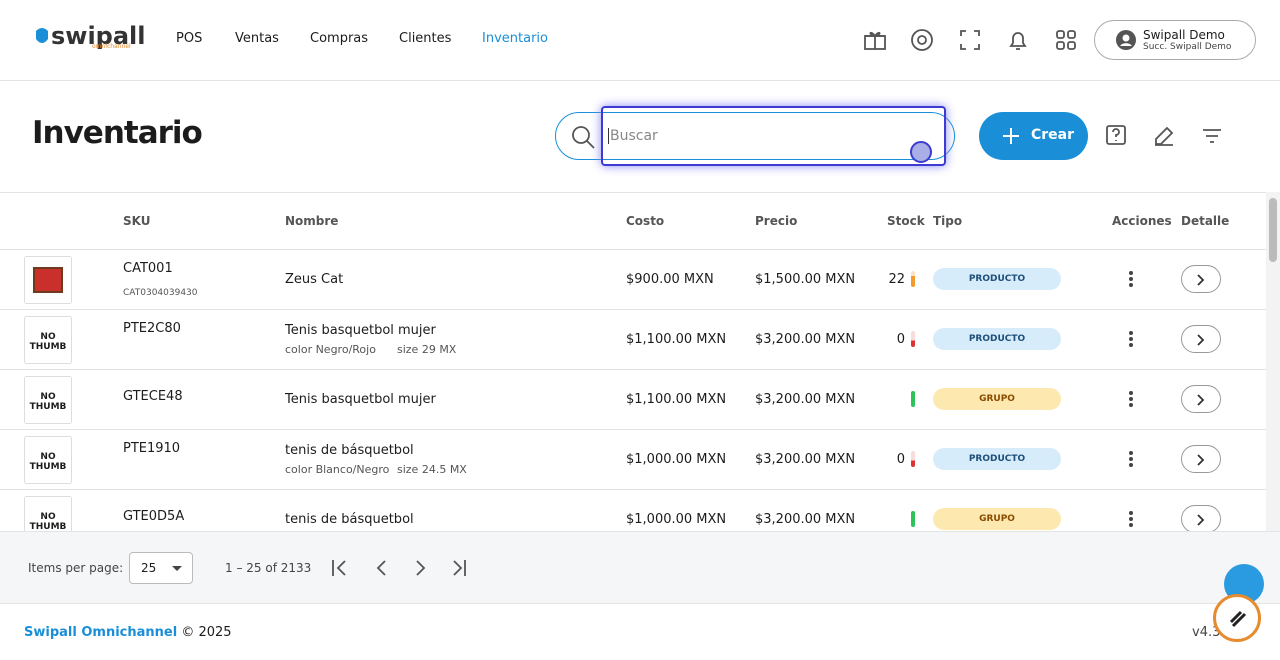  Describe the element at coordinates (1273, 361) in the screenshot. I see `scrollbar` at that location.